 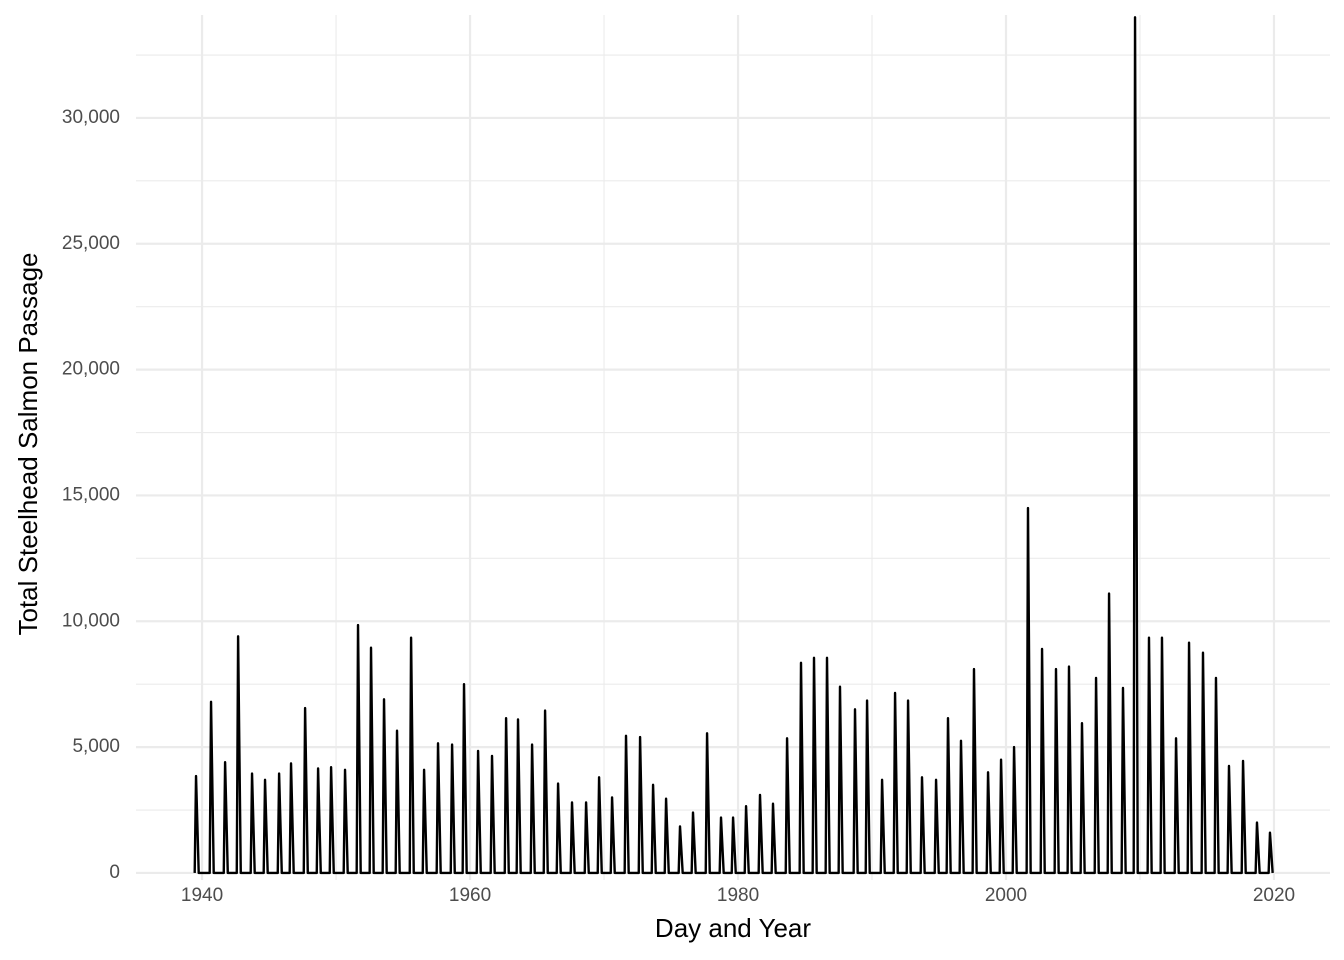 I want to click on x-tick-label: 2000, so click(x=1006, y=895).